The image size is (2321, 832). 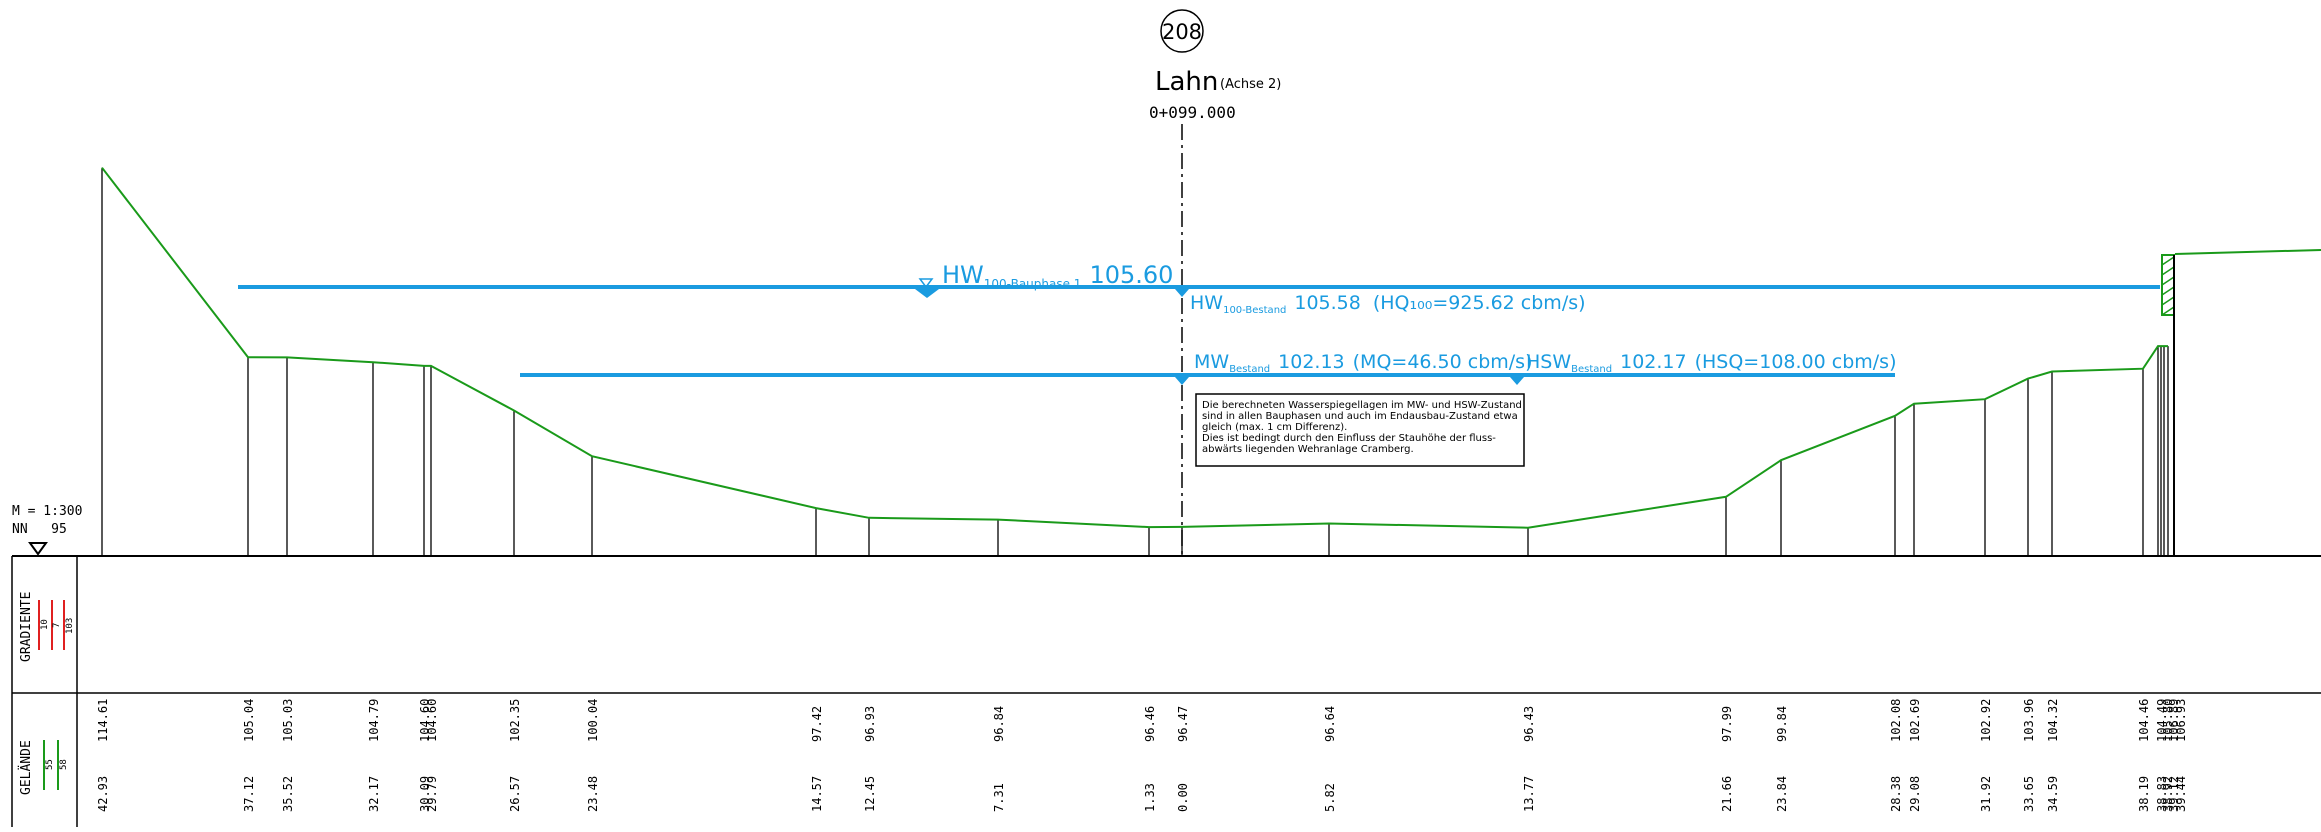 What do you see at coordinates (1182, 381) in the screenshot?
I see `mw-marker-icon` at bounding box center [1182, 381].